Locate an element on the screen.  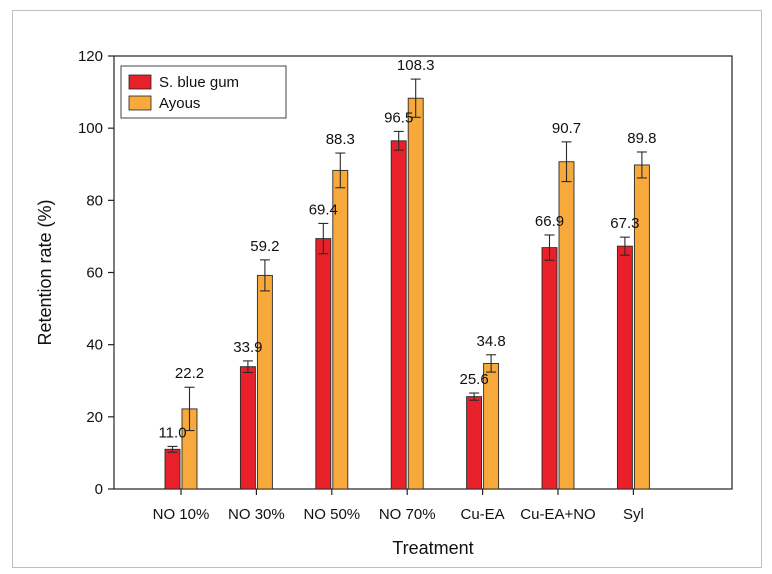
y-tick-label: 100 is located at coordinates (90, 128).